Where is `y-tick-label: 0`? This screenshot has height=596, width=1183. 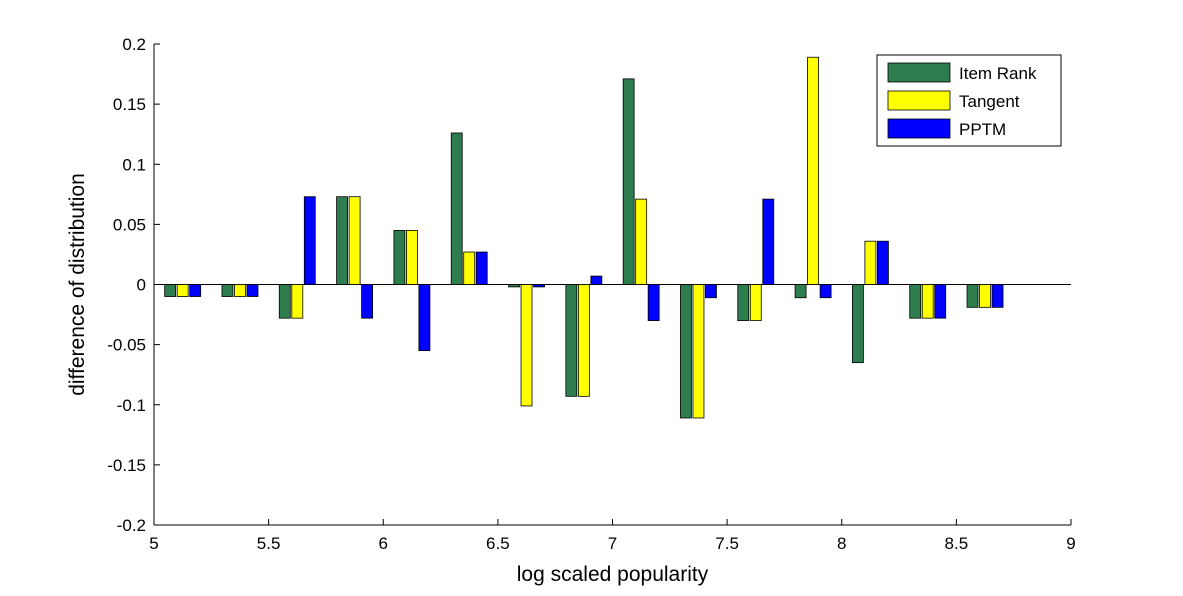
y-tick-label: 0 is located at coordinates (141, 285).